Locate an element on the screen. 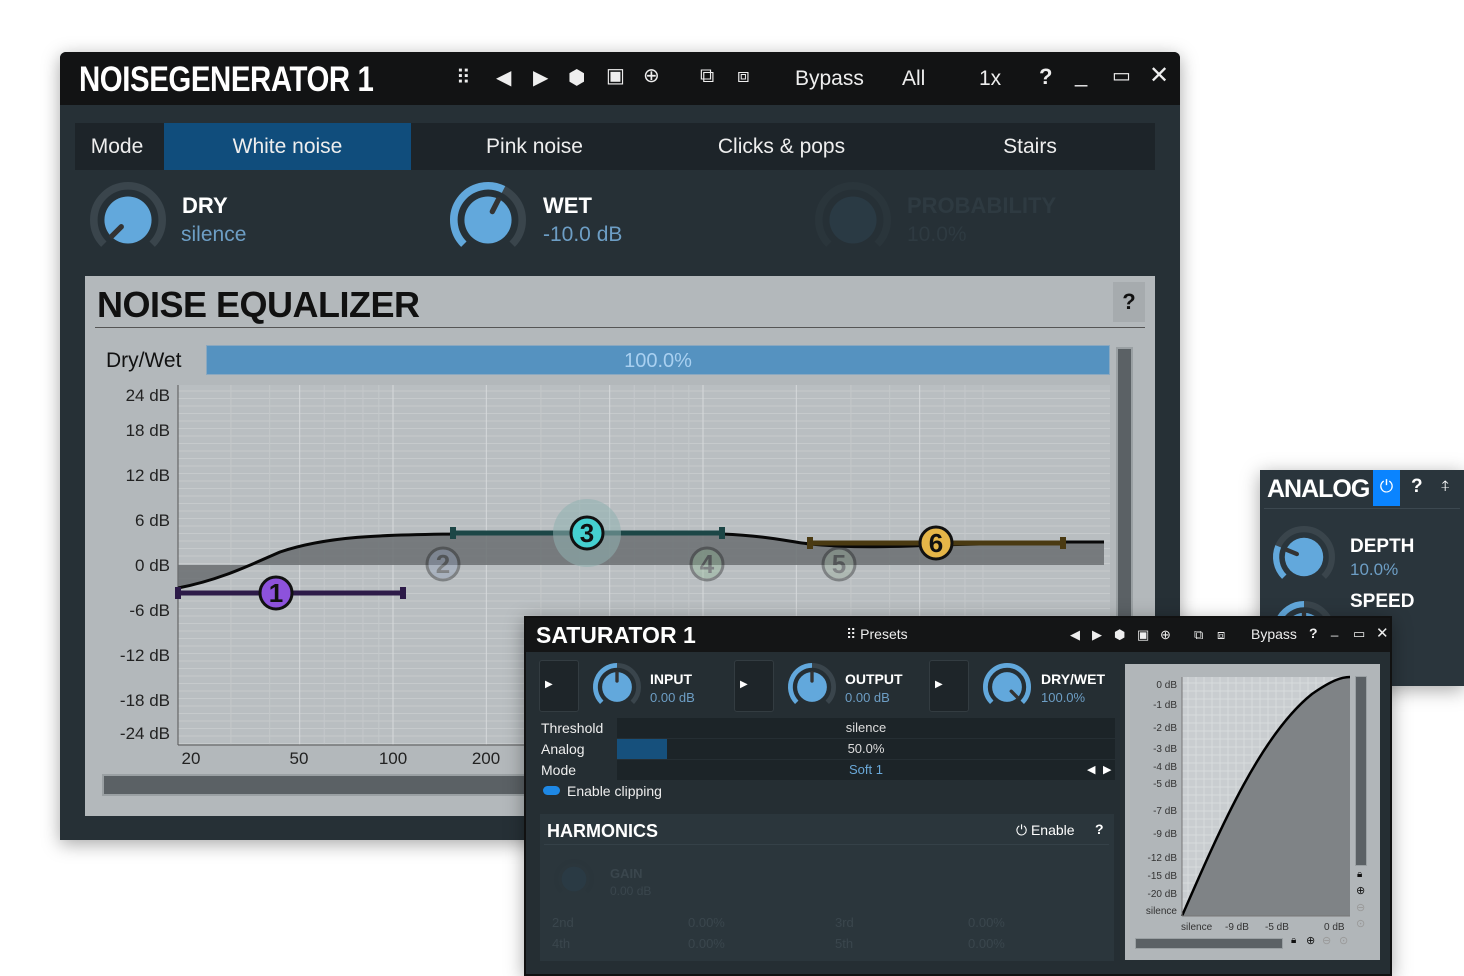 This screenshot has width=1464, height=976. y-tick: -9 dB is located at coordinates (1165, 834).